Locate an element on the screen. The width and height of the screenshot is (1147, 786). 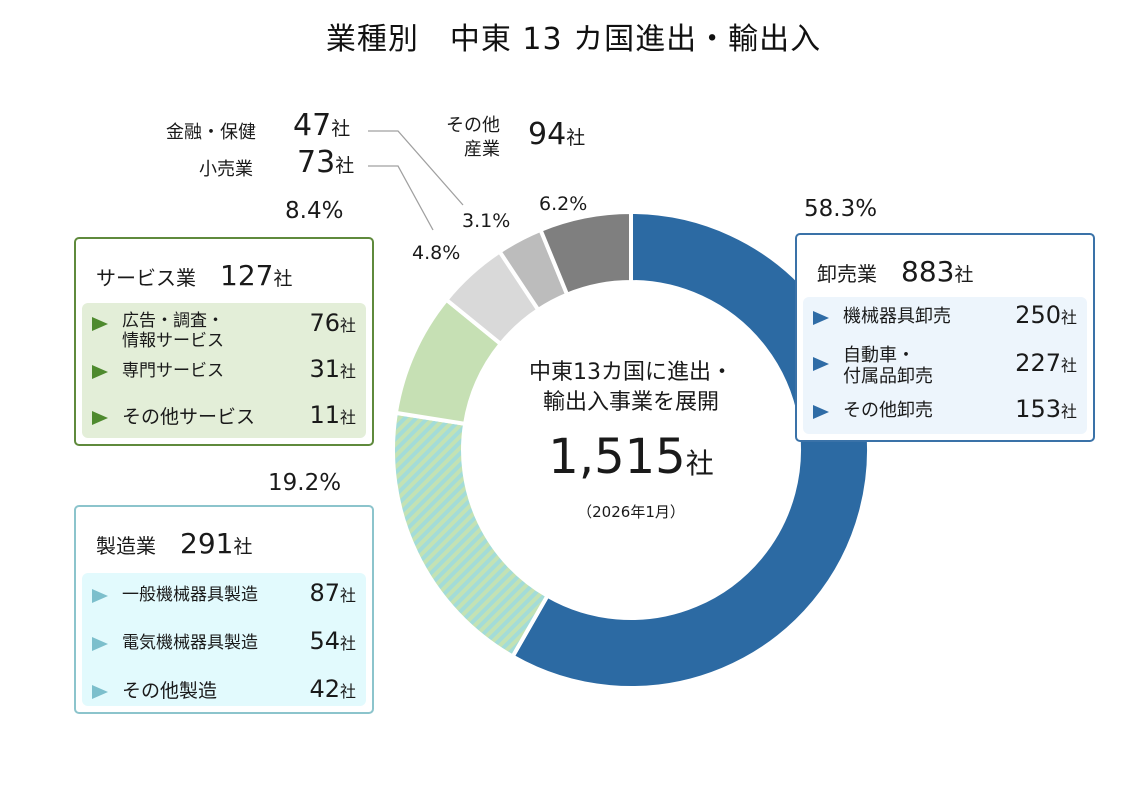
pct-label-other: 6.2% is located at coordinates (563, 204).